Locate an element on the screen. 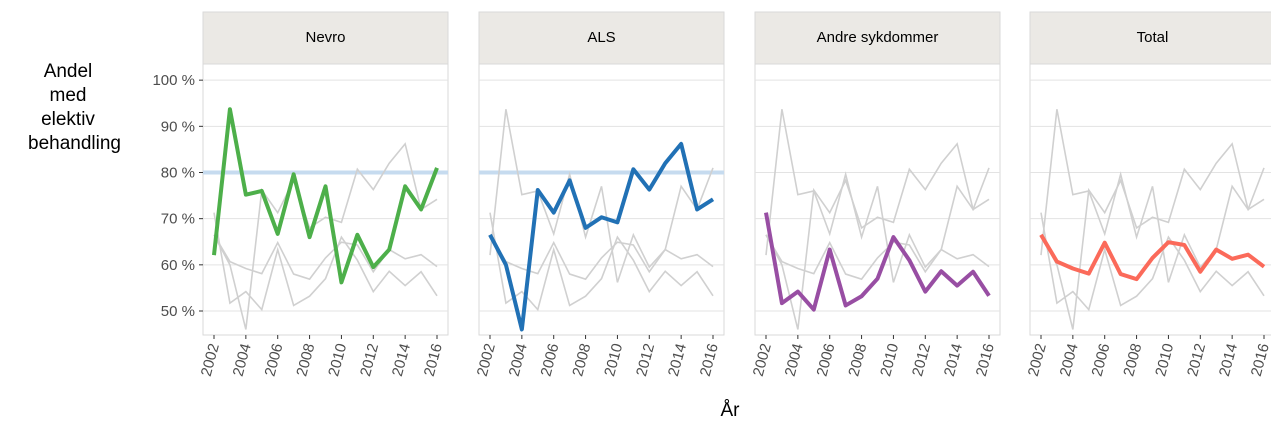 This screenshot has height=430, width=1271. y-tick-label: 70 % is located at coordinates (178, 219).